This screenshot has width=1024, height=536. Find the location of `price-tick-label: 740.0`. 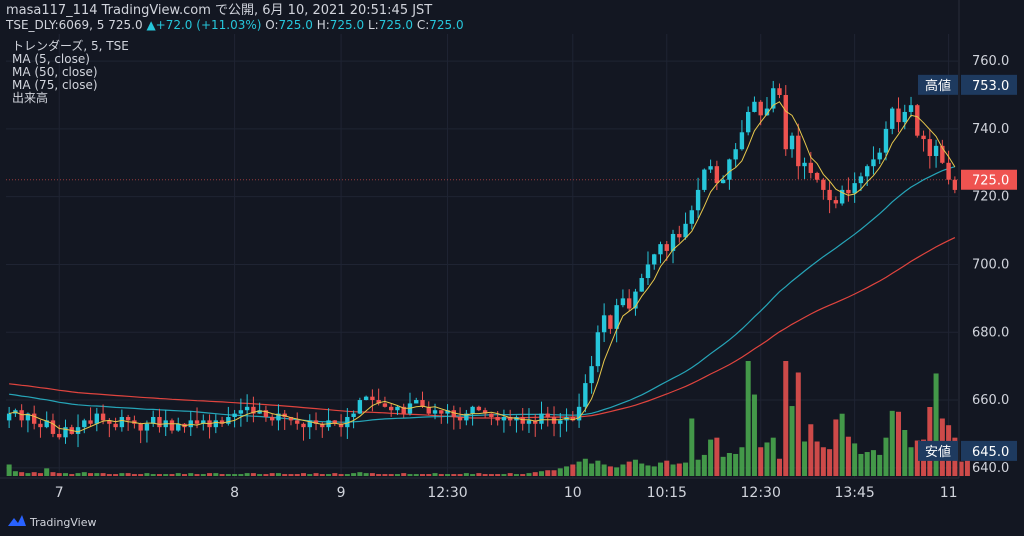

price-tick-label: 740.0 is located at coordinates (990, 129).